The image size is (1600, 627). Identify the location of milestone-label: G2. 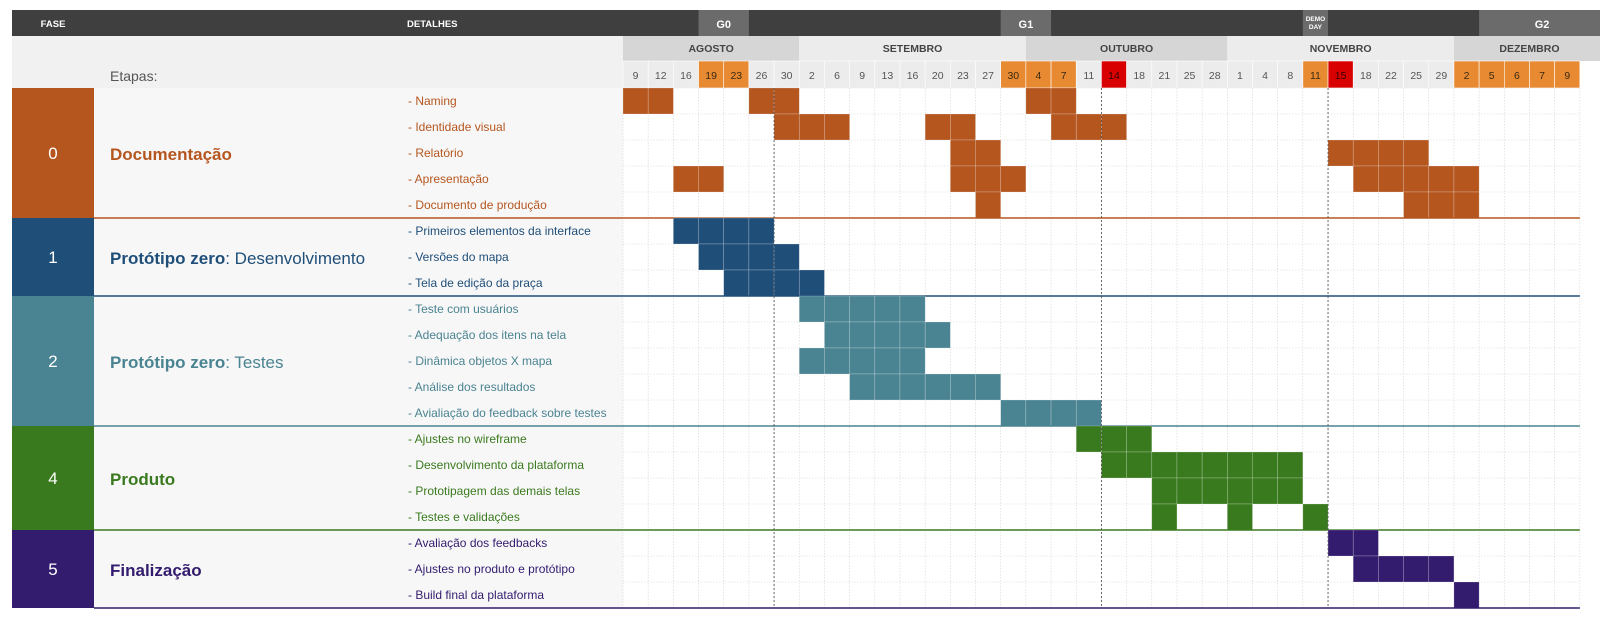
(1542, 25).